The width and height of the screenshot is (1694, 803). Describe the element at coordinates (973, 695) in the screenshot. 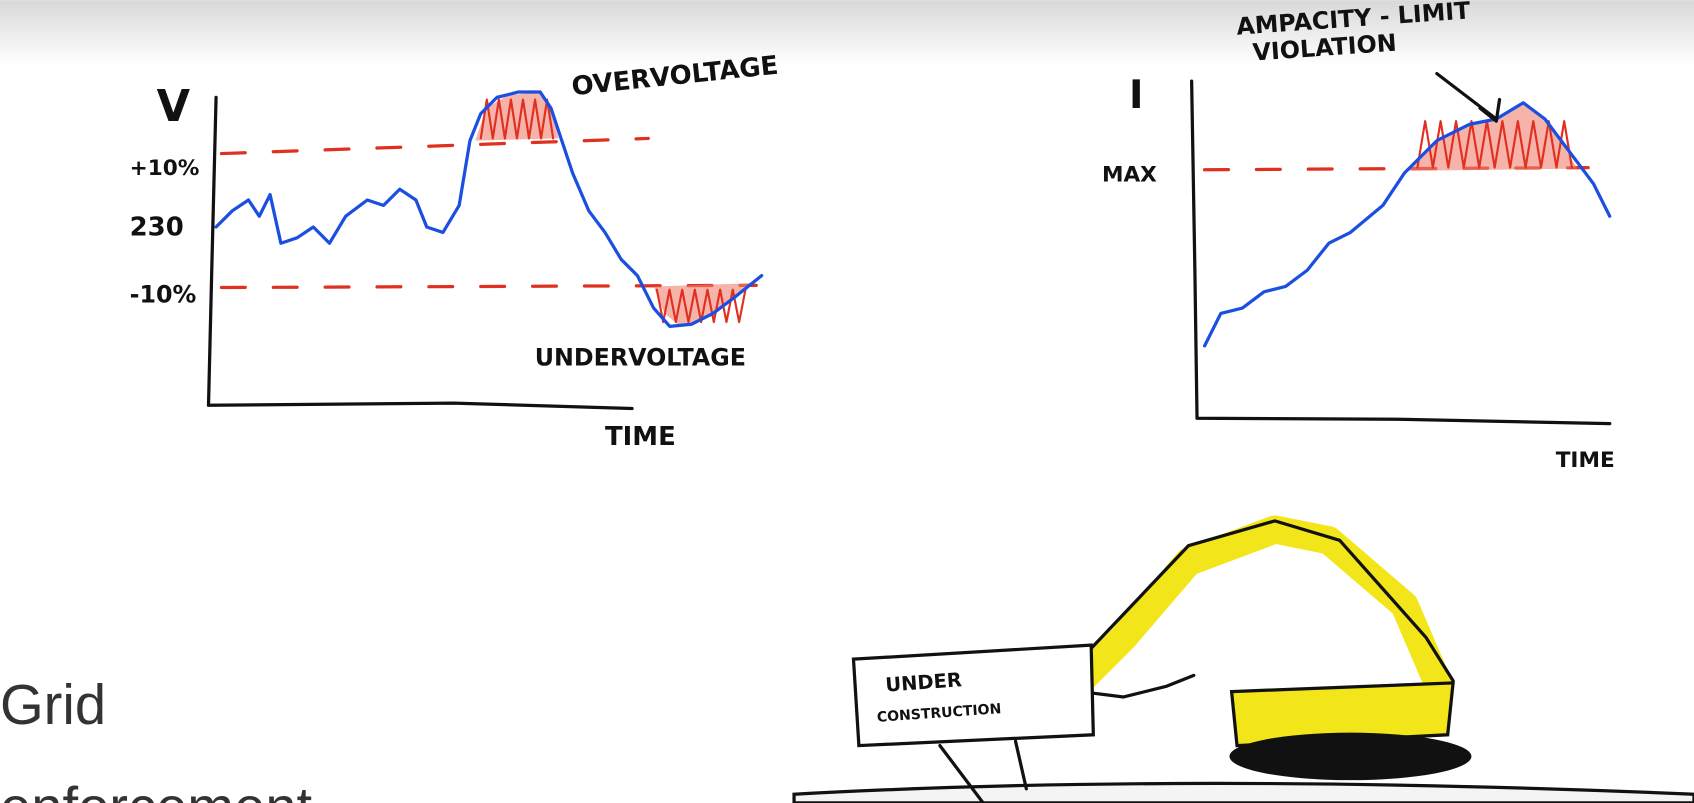

I see `sign-board` at that location.